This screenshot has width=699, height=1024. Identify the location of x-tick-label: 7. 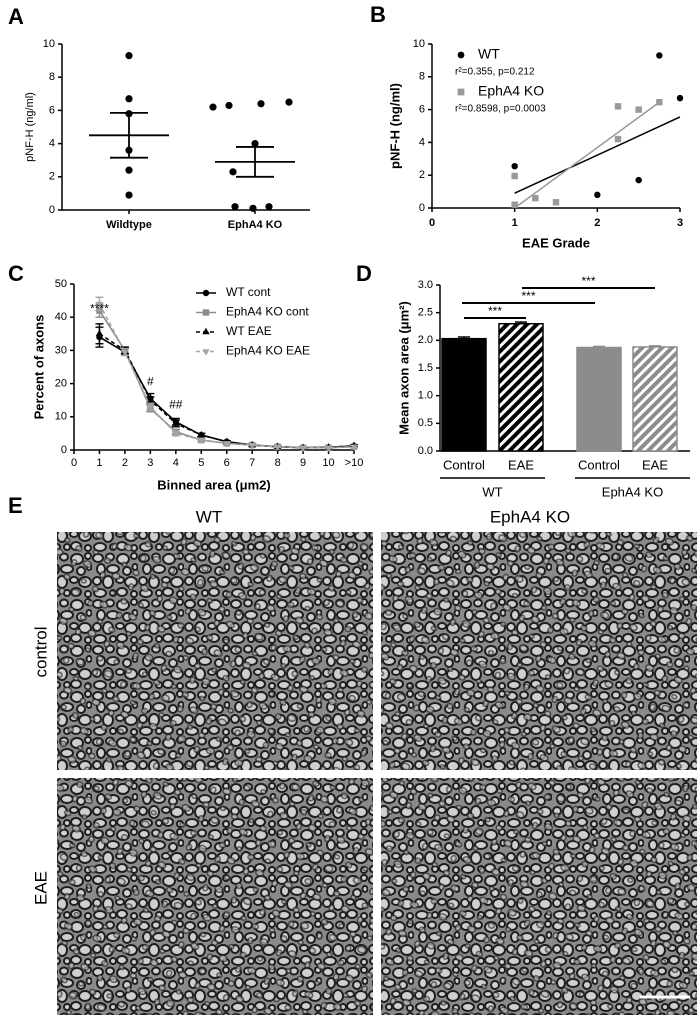
(252, 463).